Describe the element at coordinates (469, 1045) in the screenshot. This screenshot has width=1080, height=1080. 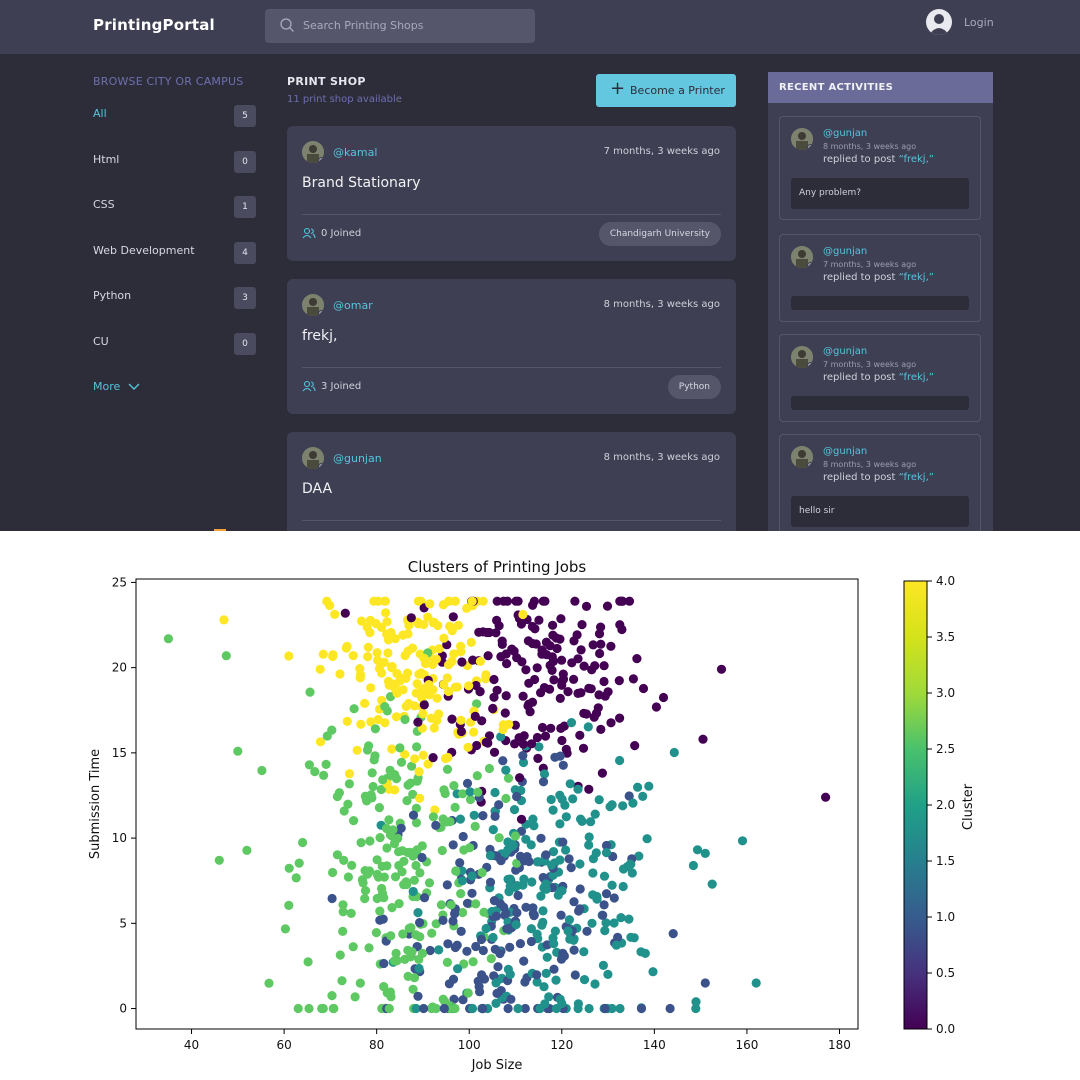
I see `x-tick-label: 100` at that location.